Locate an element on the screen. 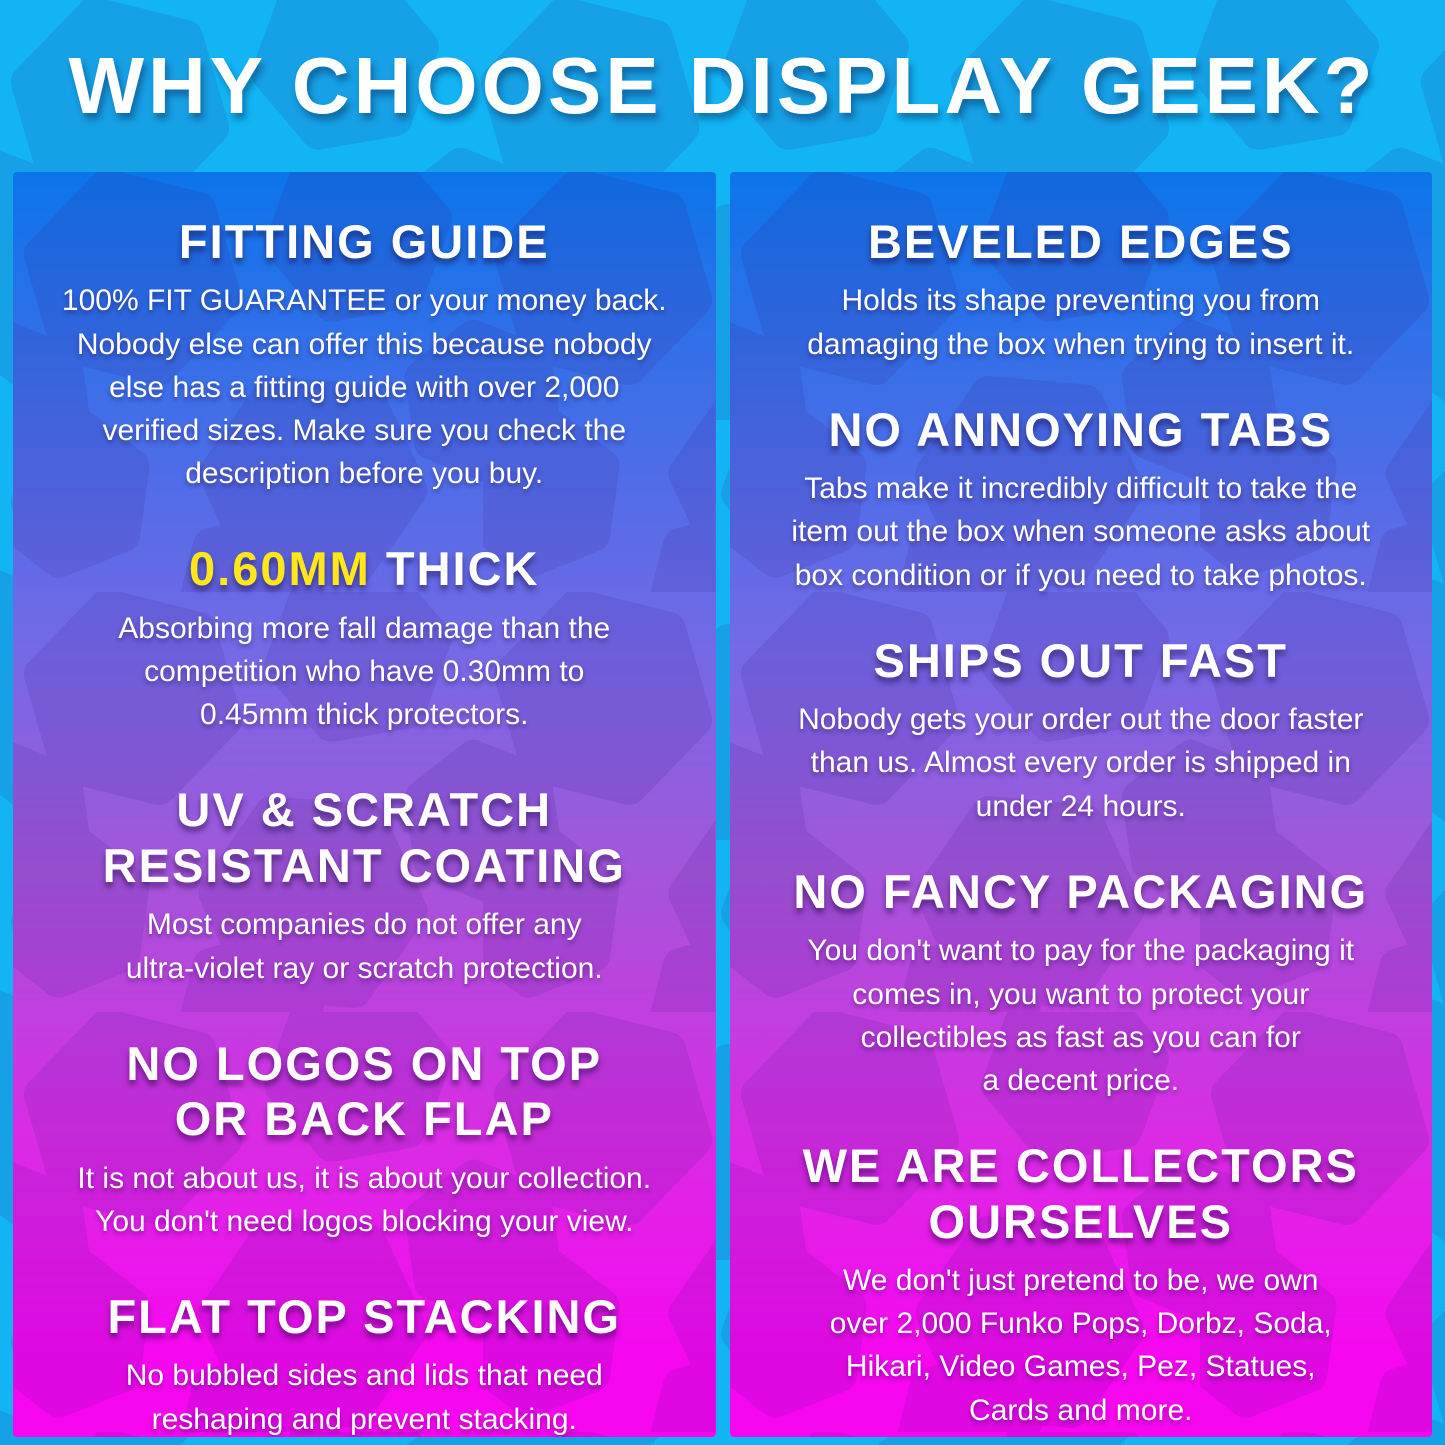 The height and width of the screenshot is (1445, 1445). section-heading: FLAT TOP STACKING is located at coordinates (364, 1316).